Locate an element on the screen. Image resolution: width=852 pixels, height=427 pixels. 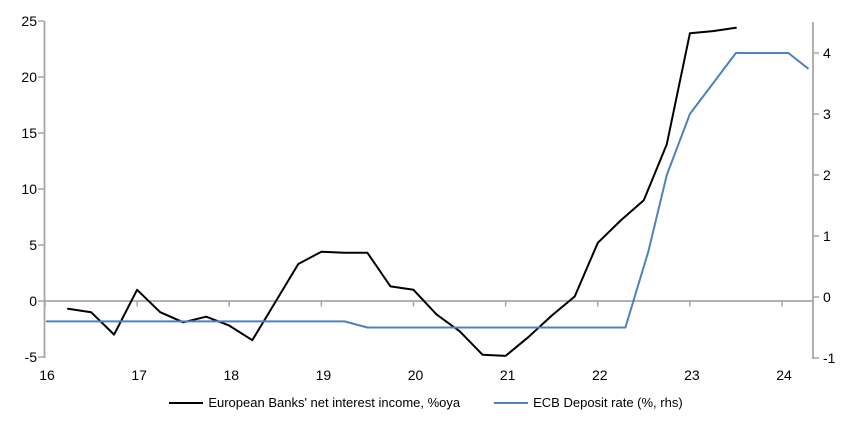
left-axis-tick-label: 10 is located at coordinates (29, 189).